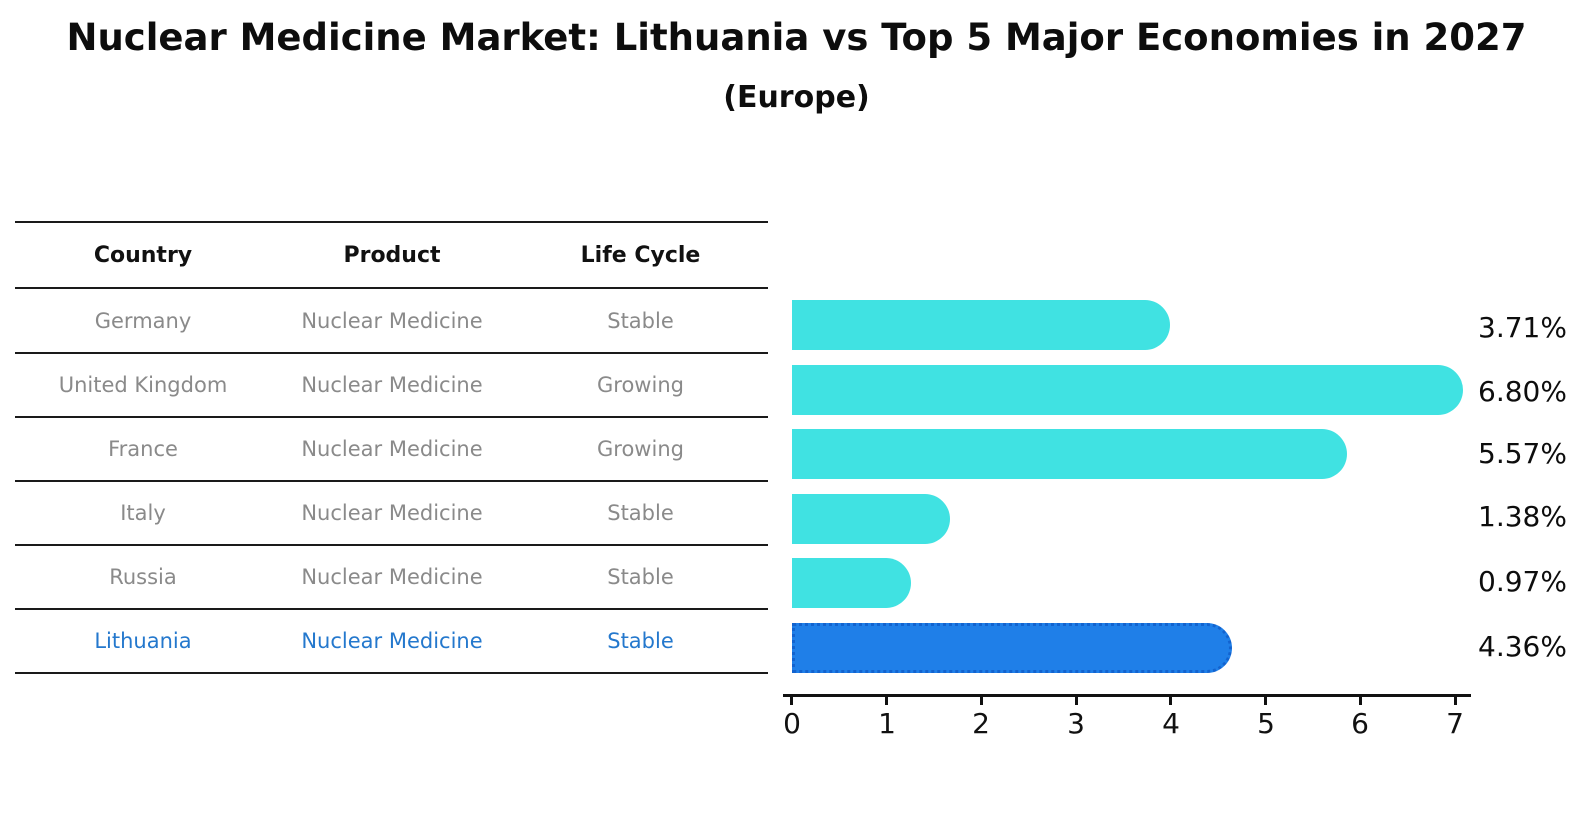 This screenshot has width=1593, height=823. What do you see at coordinates (1522, 391) in the screenshot?
I see `value-label: 6.80%` at bounding box center [1522, 391].